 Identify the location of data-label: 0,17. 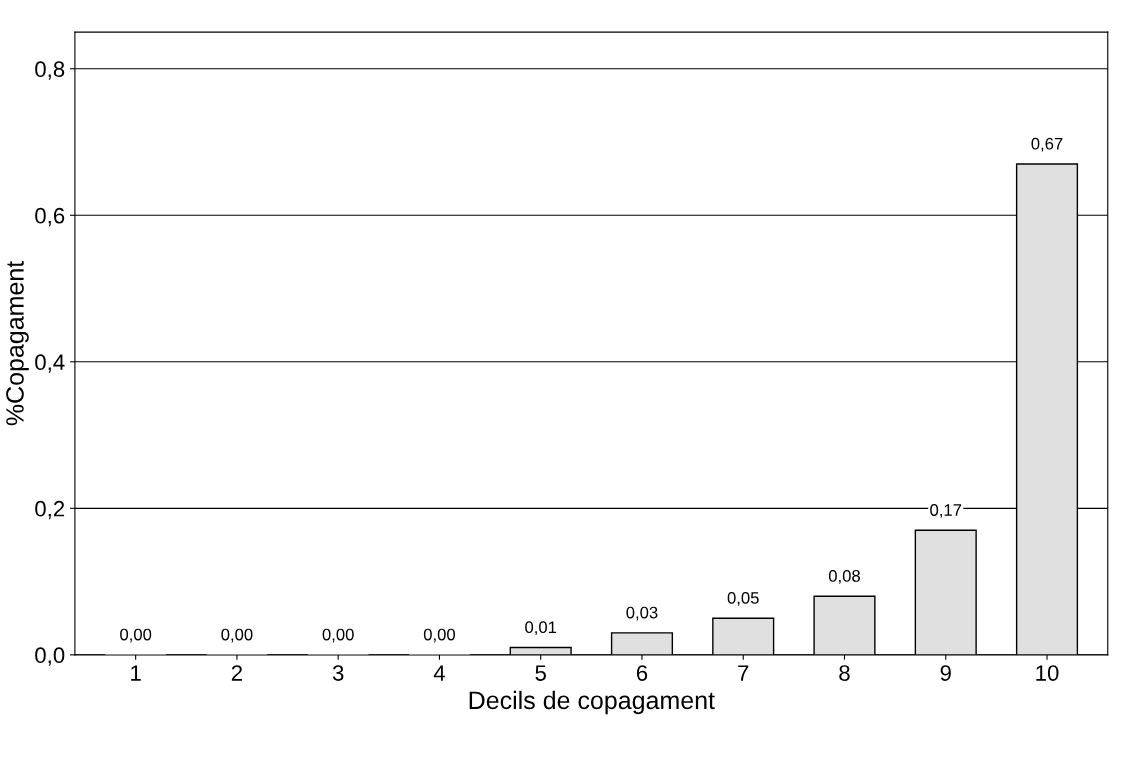
(946, 511).